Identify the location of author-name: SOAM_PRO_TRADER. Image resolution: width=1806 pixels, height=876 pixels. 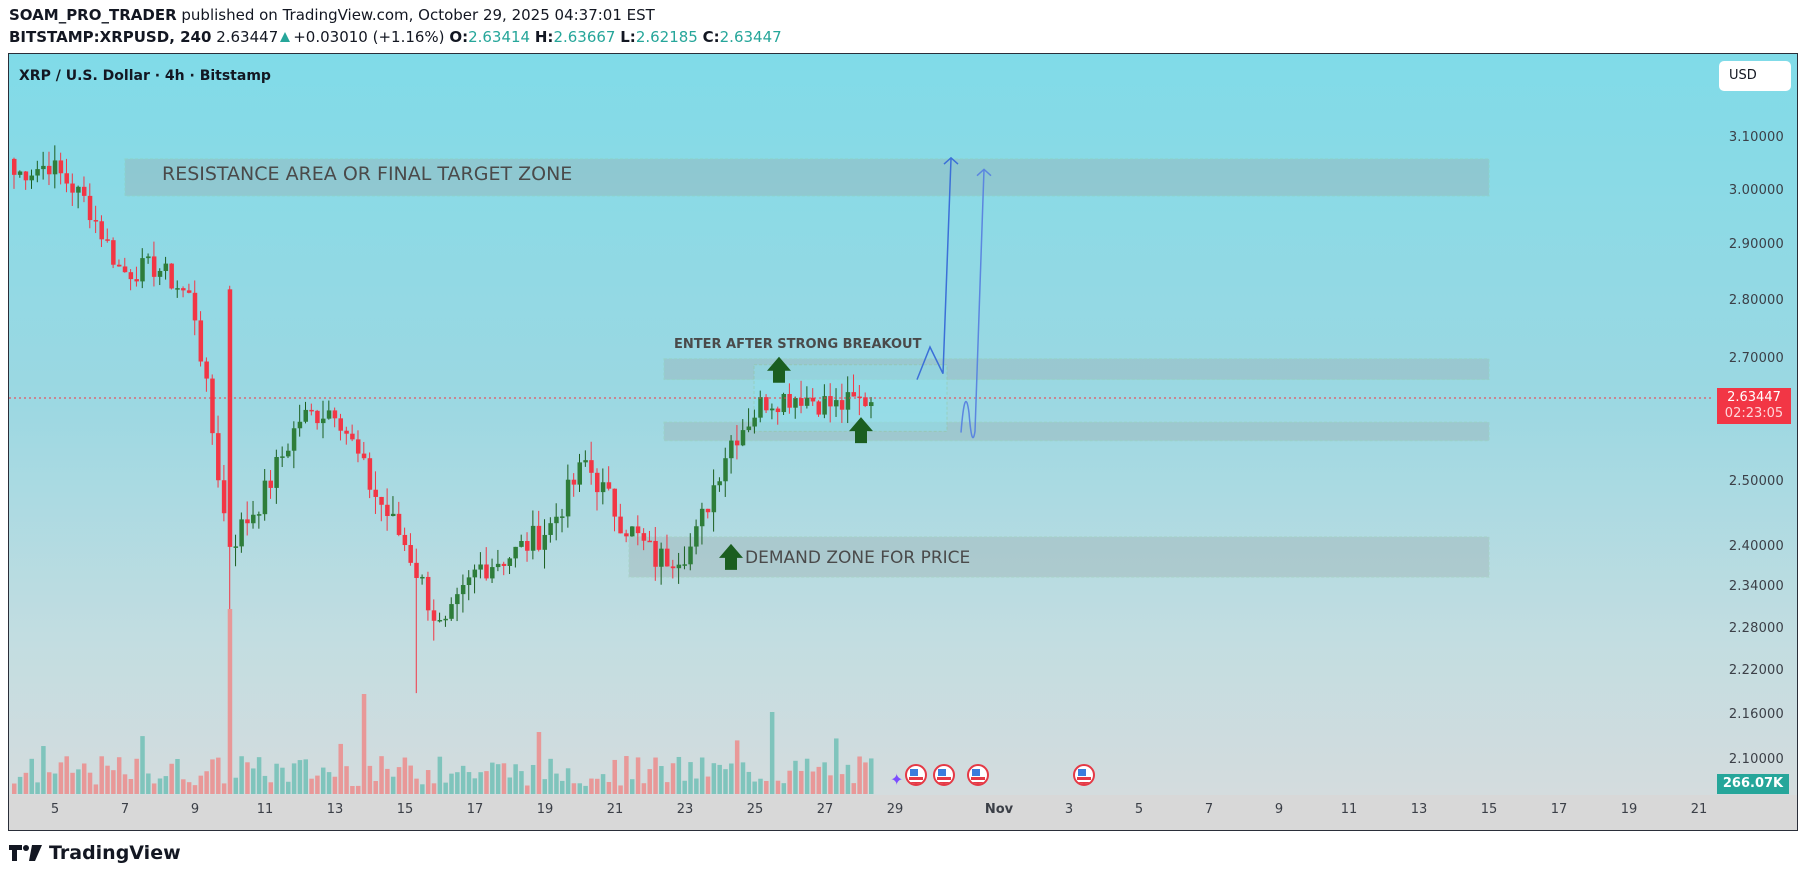
(93, 15).